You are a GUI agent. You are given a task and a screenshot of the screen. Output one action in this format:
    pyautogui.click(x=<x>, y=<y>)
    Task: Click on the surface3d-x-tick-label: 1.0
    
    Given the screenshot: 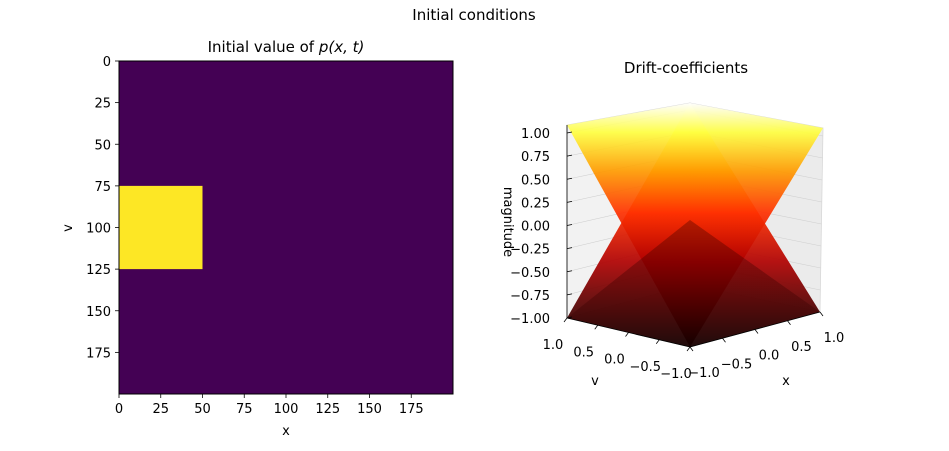 What is the action you would take?
    pyautogui.click(x=834, y=338)
    